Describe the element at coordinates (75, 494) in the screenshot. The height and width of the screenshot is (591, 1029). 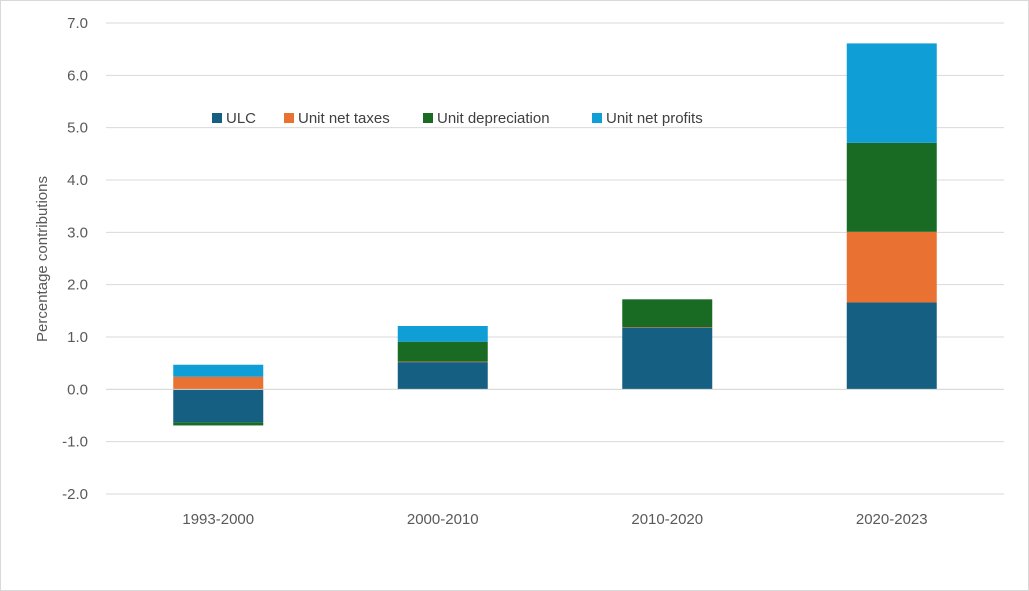
I see `y-tick-label: -2.0` at that location.